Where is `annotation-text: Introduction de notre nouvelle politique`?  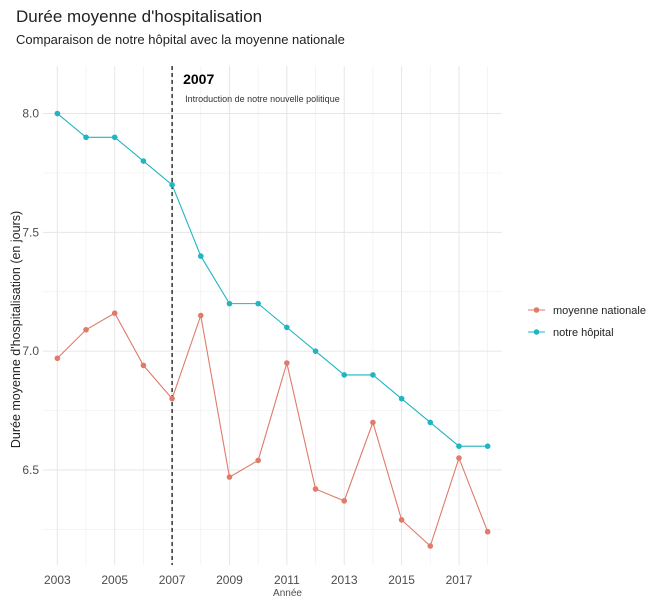 annotation-text: Introduction de notre nouvelle politique is located at coordinates (262, 99).